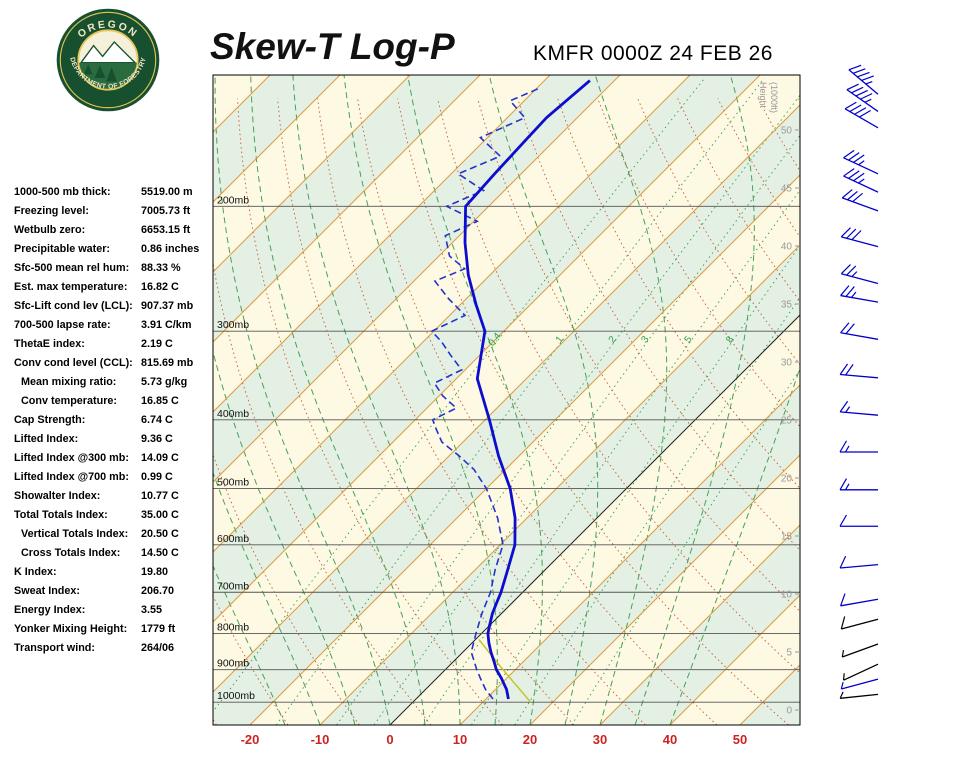 This screenshot has width=960, height=768. I want to click on height-label: 25, so click(787, 421).